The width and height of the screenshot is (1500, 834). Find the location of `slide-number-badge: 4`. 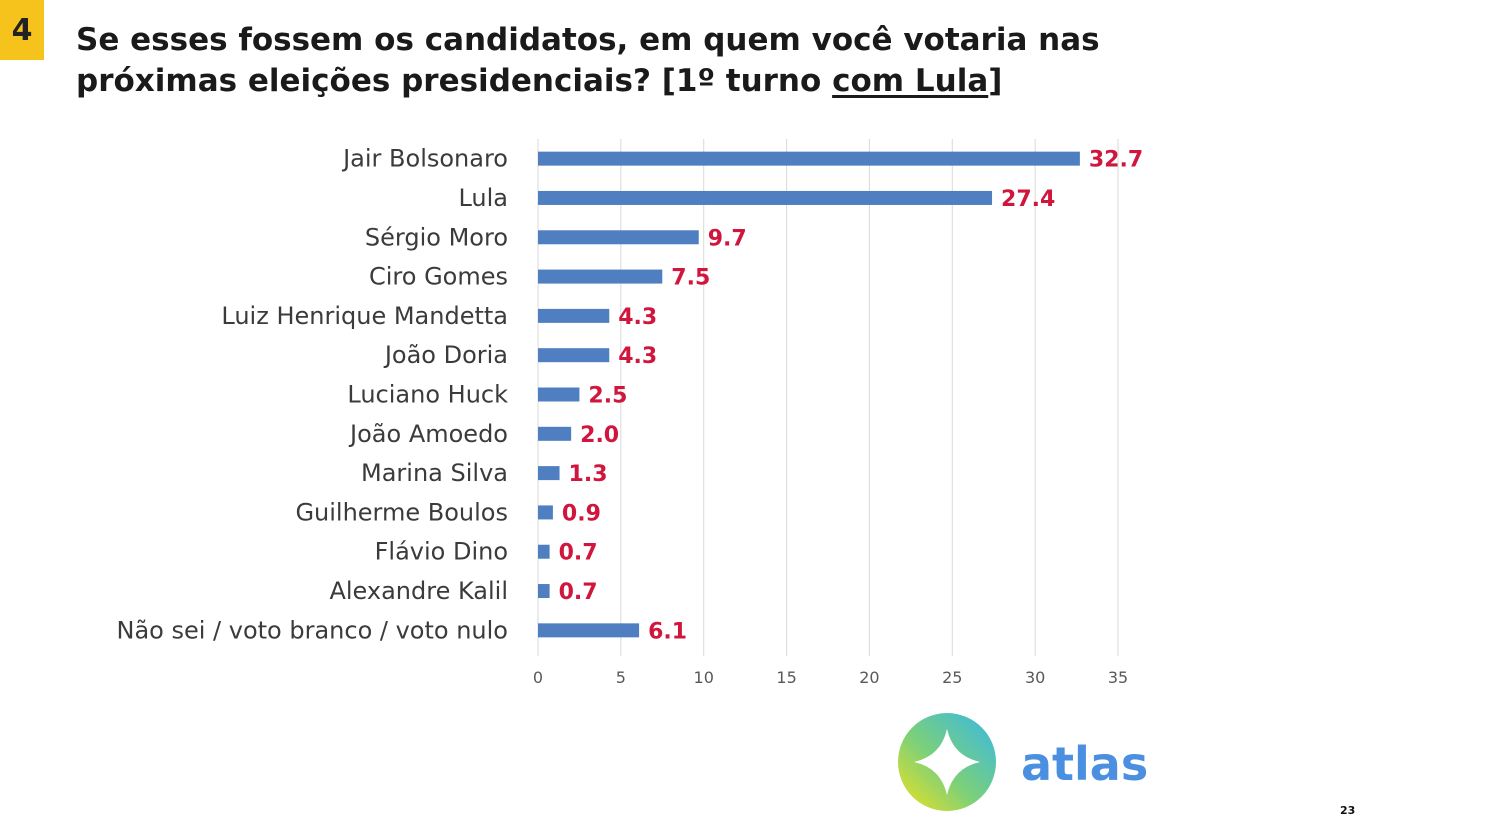

slide-number-badge: 4 is located at coordinates (22, 30).